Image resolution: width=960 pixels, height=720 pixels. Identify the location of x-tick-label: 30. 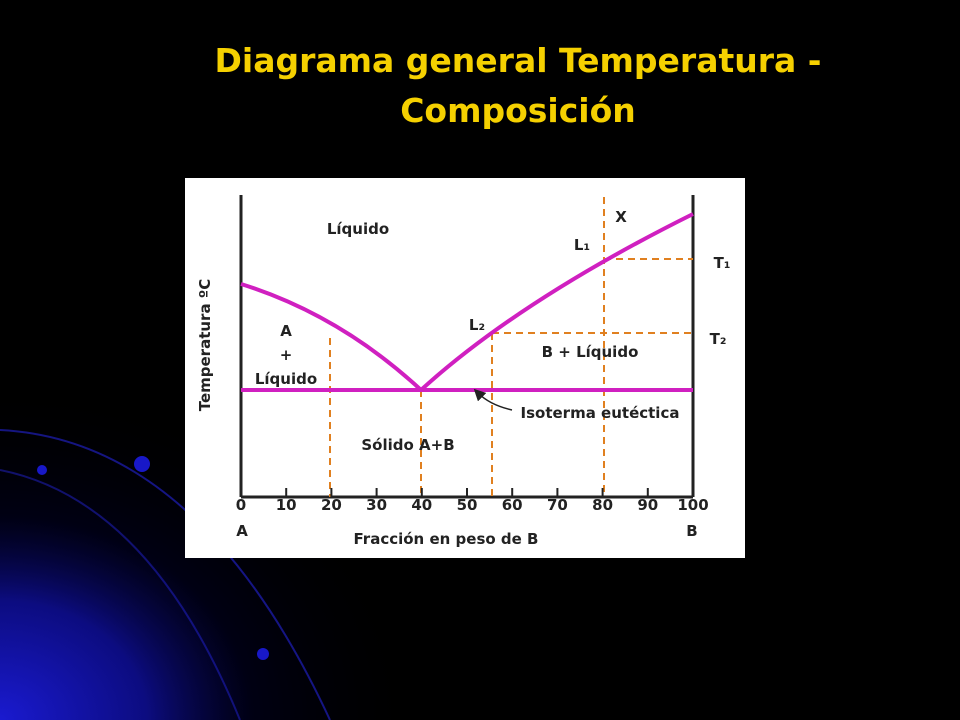
(376, 505).